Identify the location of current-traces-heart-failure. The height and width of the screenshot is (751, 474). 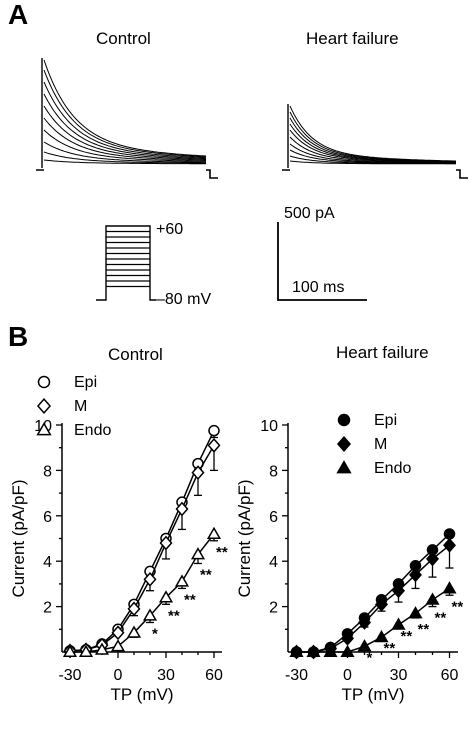
(375, 141).